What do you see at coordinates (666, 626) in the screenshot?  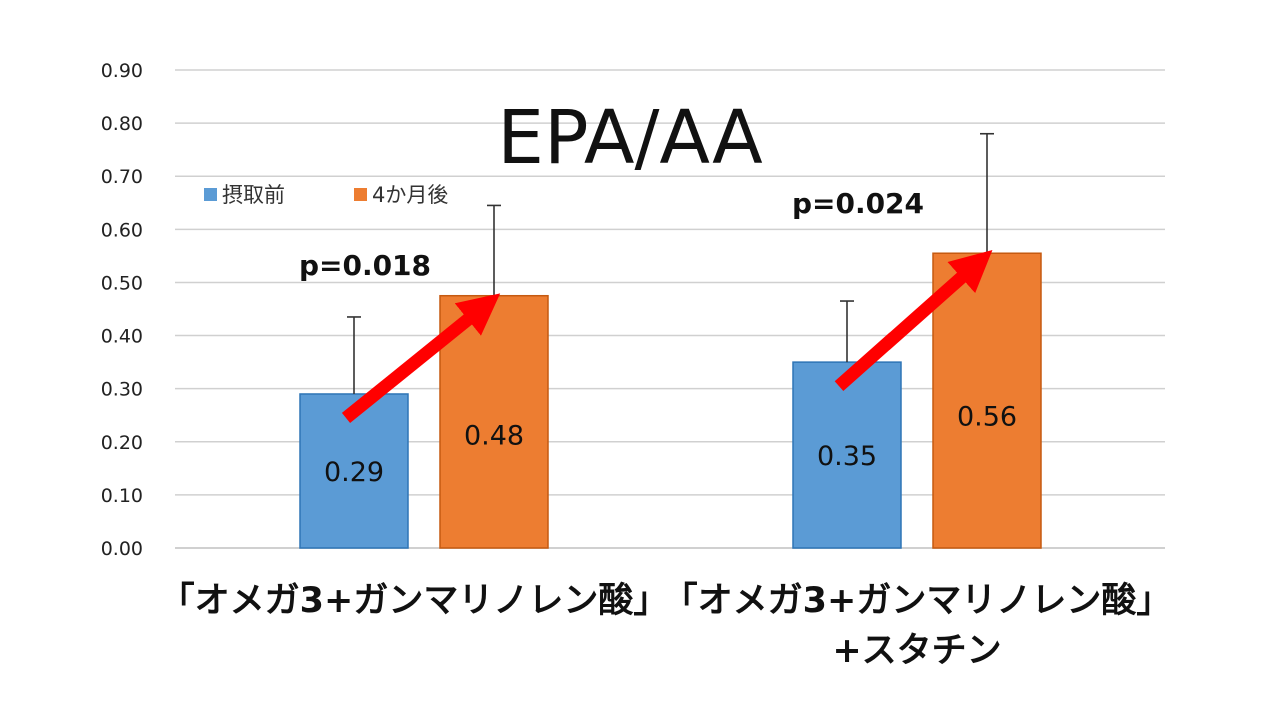 I see `category-labels: 「オメガ3+ガンマリノレン酸」「オメガ3+ガンマリノレン酸」 +スタチン` at bounding box center [666, 626].